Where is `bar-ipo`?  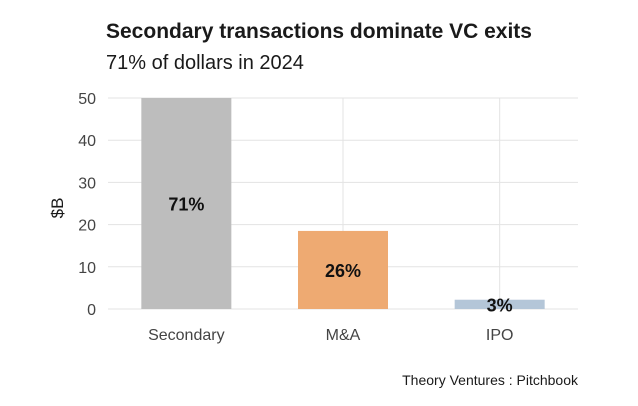 bar-ipo is located at coordinates (499, 304).